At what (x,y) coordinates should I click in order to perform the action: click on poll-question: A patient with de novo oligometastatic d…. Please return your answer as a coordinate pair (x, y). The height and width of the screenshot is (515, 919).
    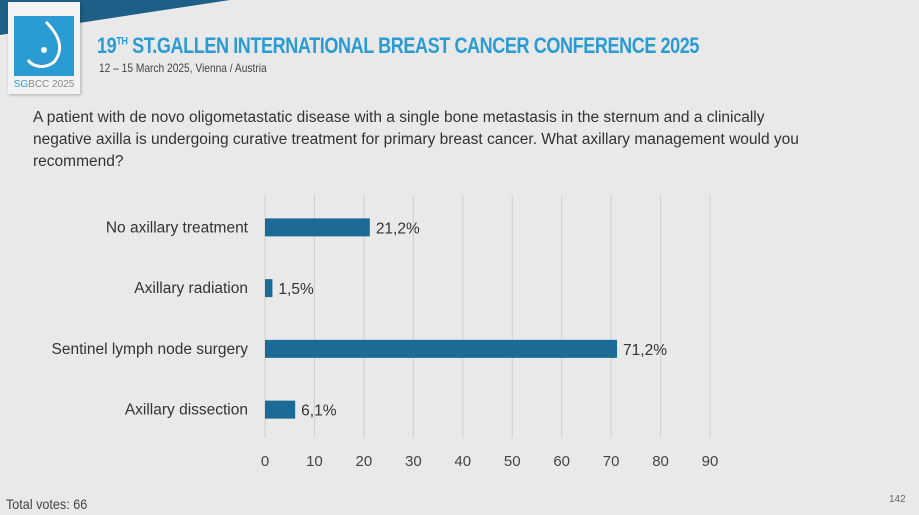
    Looking at the image, I should click on (416, 139).